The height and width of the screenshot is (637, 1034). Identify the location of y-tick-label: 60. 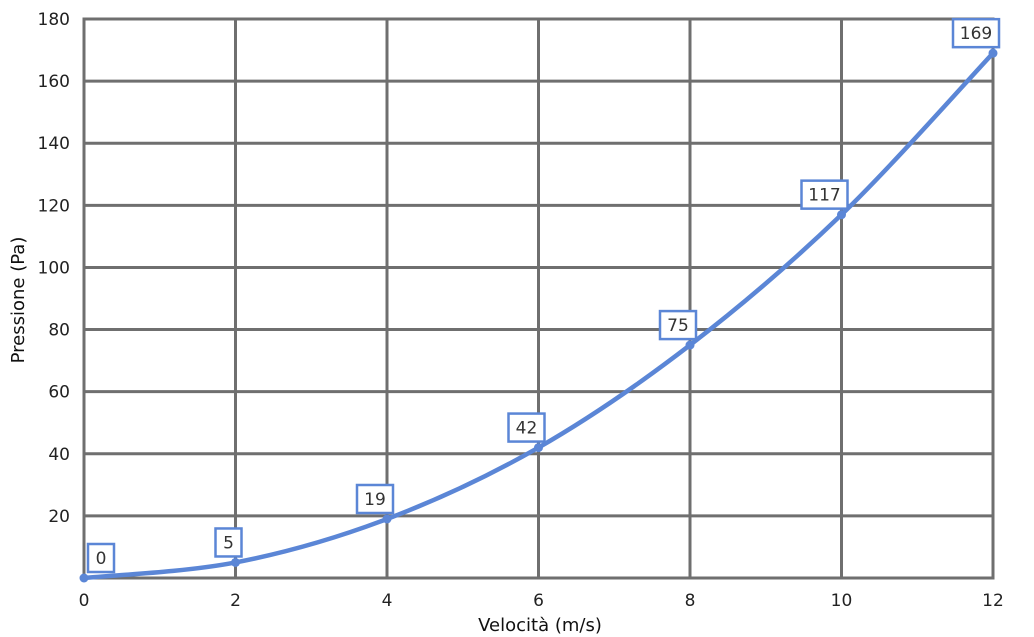
(59, 393).